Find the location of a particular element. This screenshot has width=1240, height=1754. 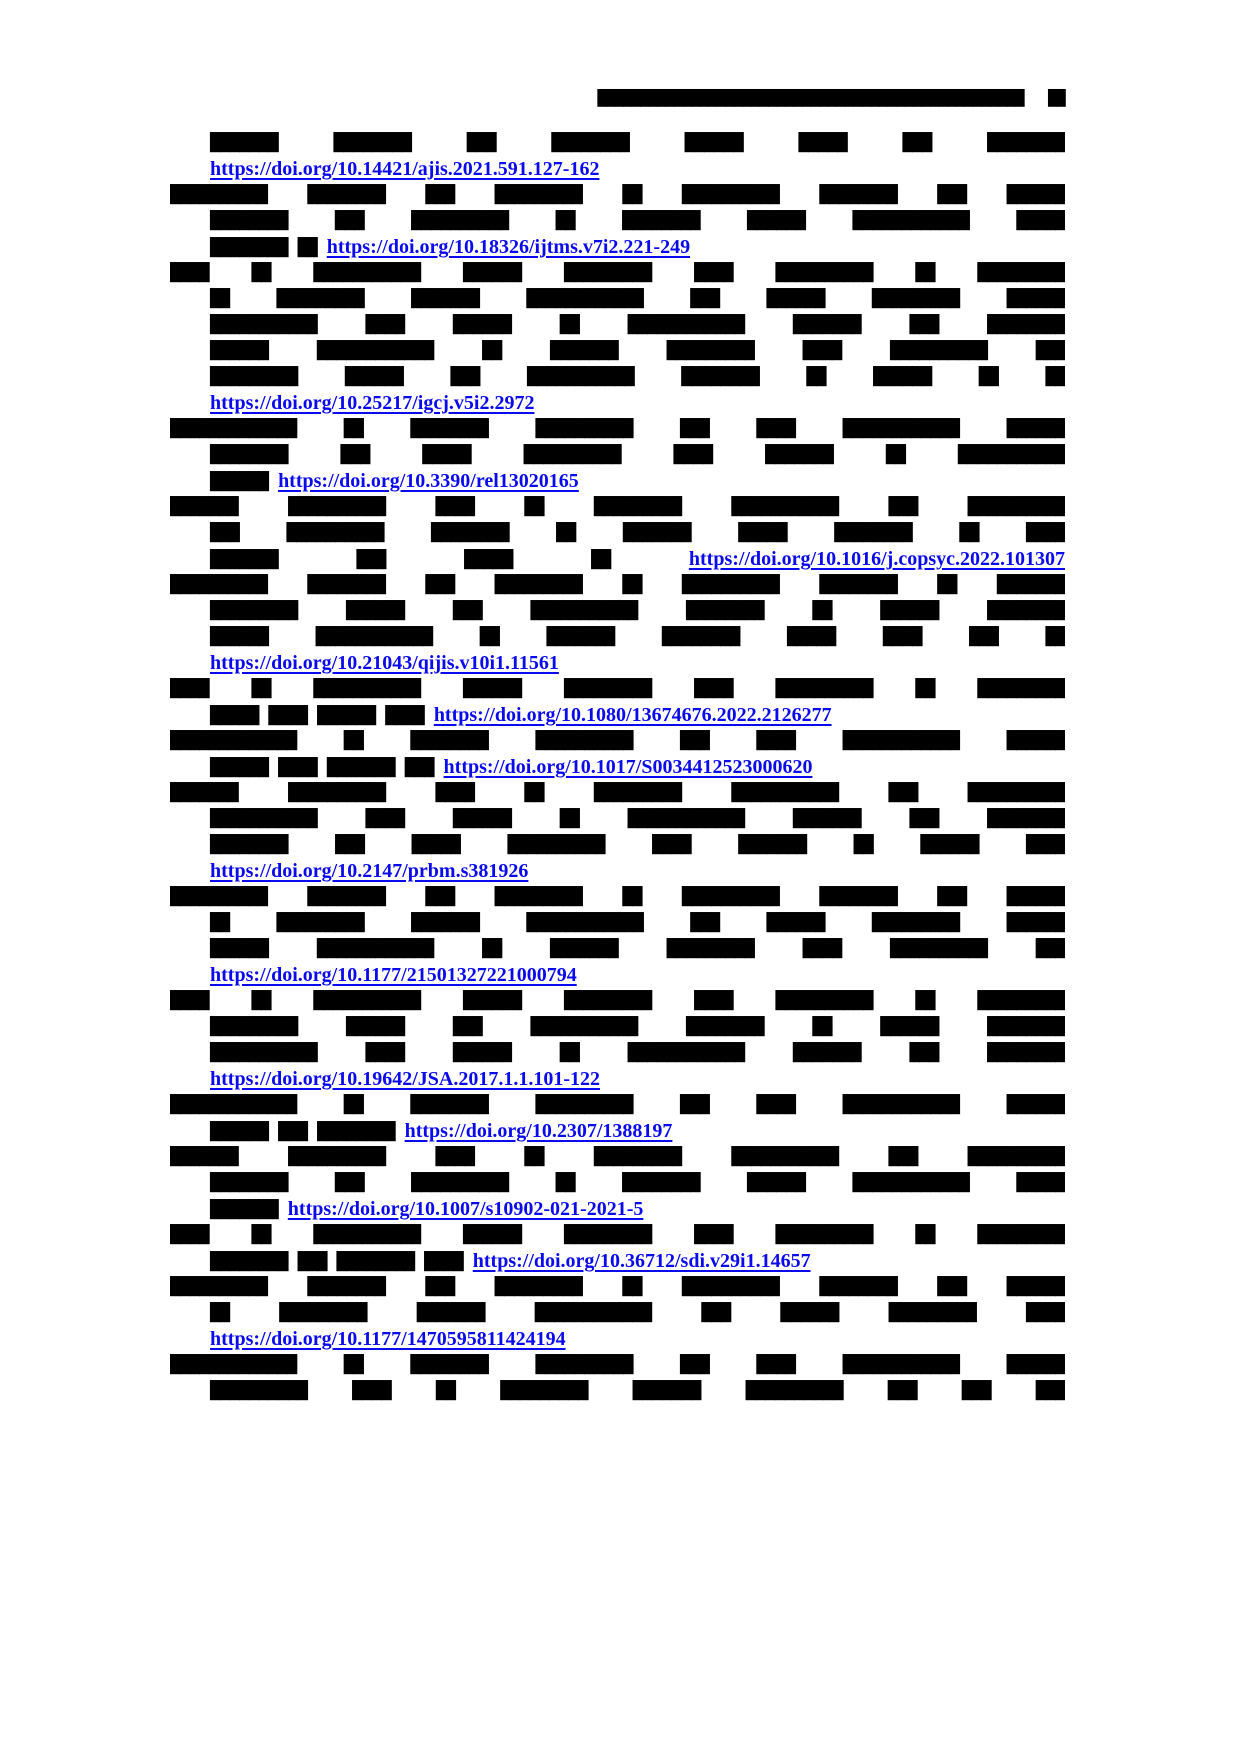

text-line: https://doi.org/10.1177/1470595811424194 is located at coordinates (617, 1339).